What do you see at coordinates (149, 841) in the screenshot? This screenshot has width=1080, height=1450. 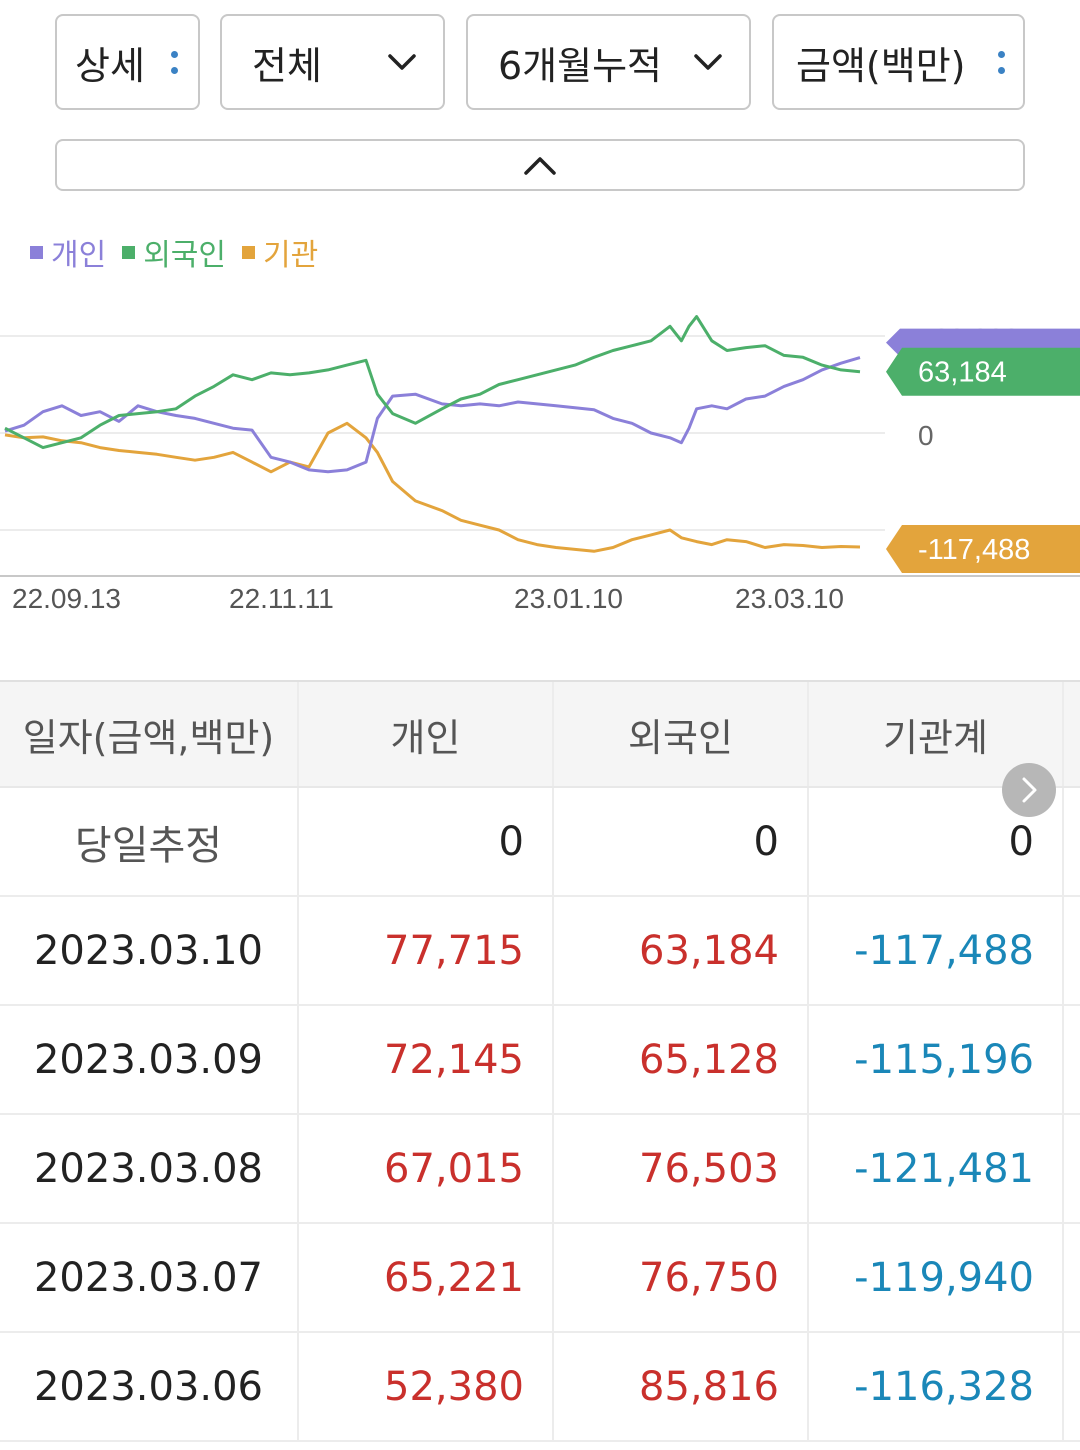 I see `today-label: 당일추정` at bounding box center [149, 841].